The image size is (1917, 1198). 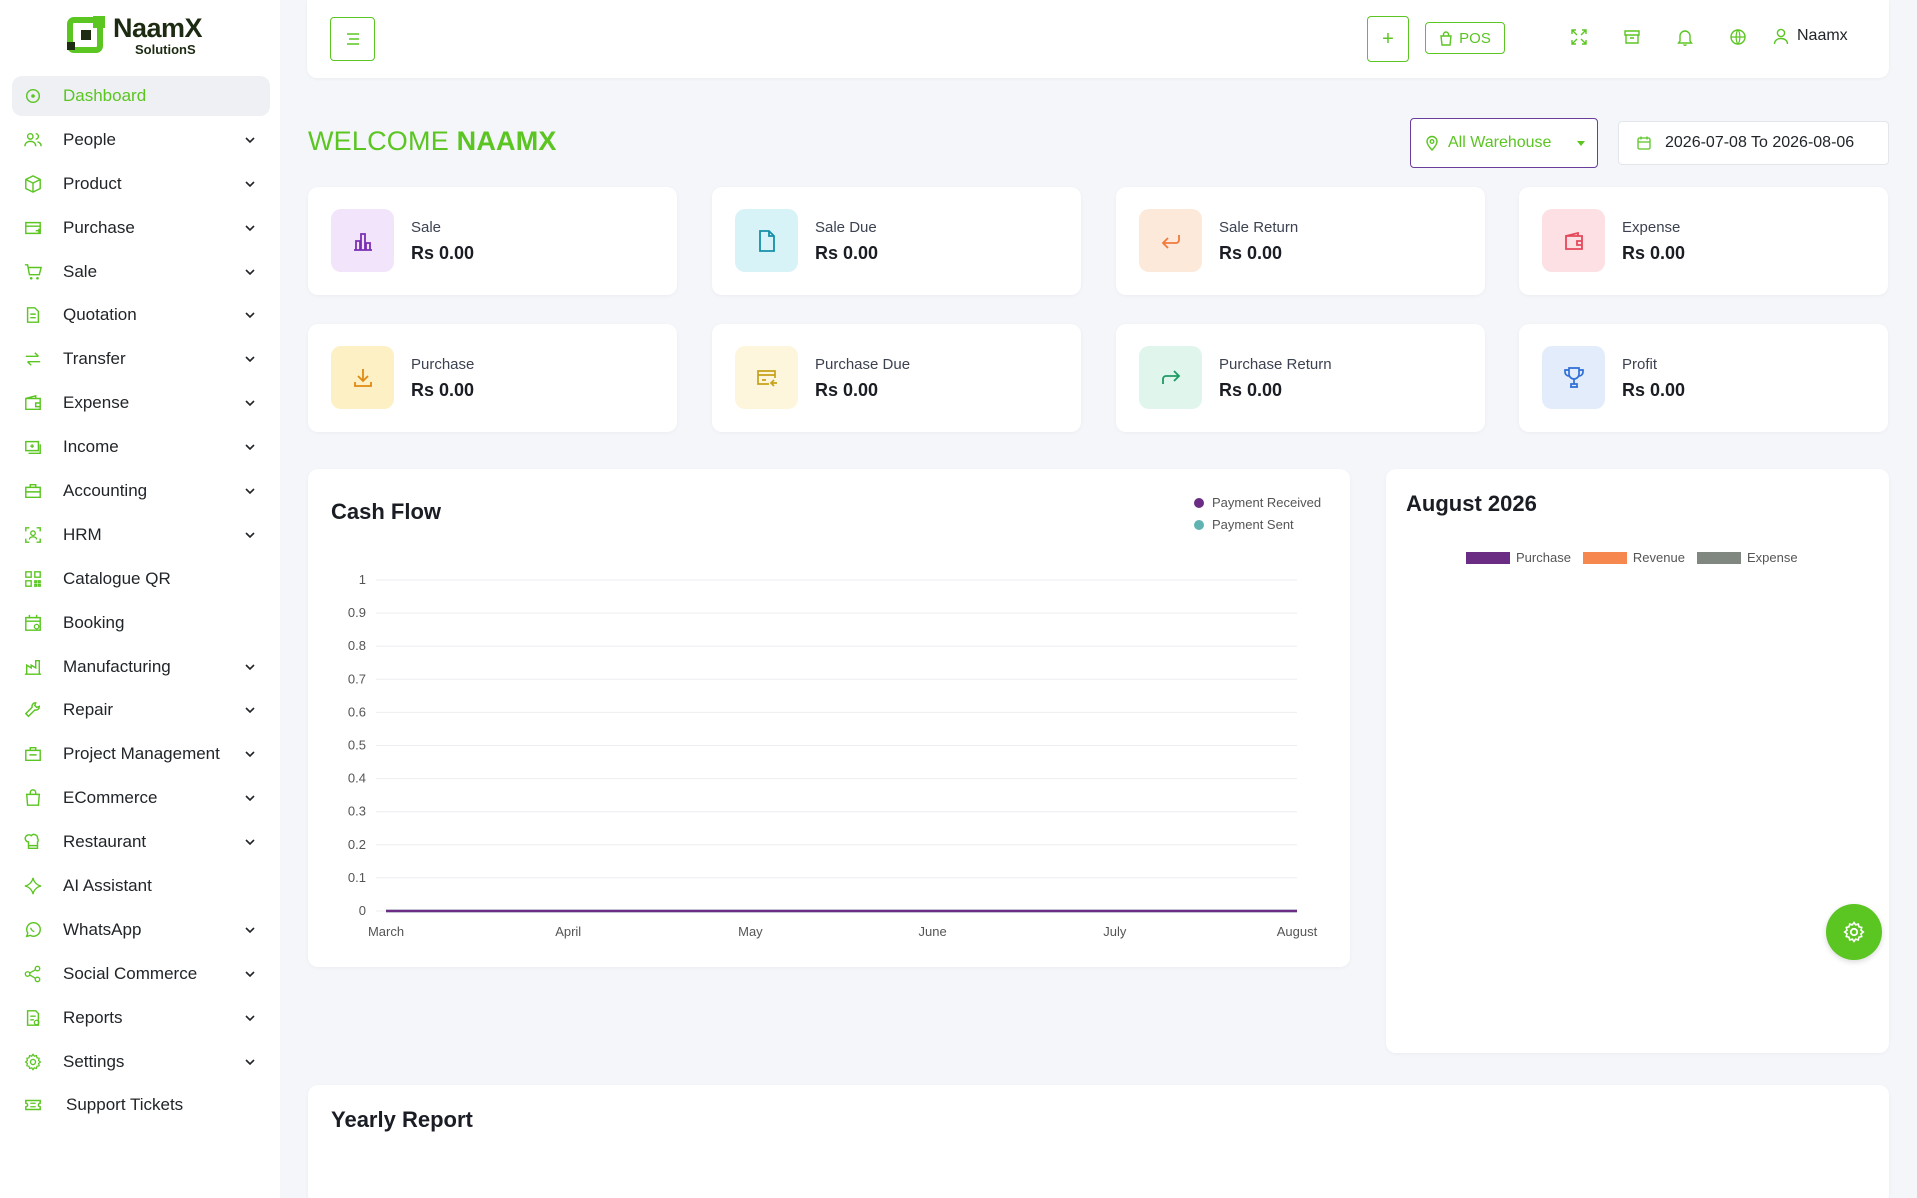 What do you see at coordinates (158, 27) in the screenshot?
I see `brand-name: NaamX` at bounding box center [158, 27].